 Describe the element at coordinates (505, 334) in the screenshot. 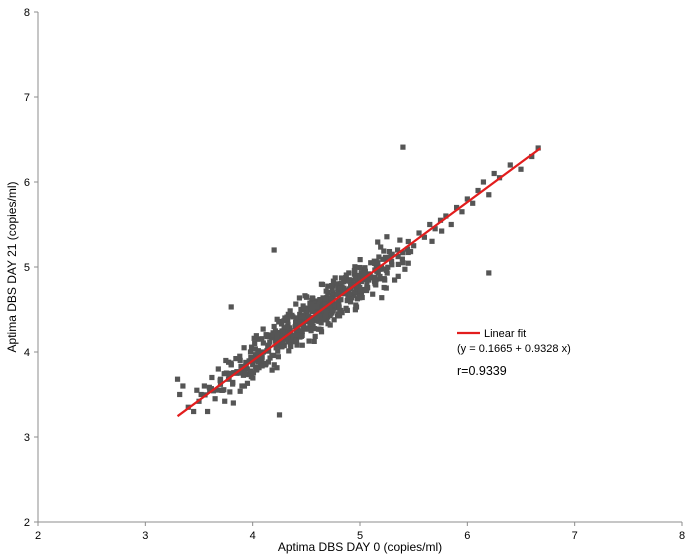

I see `legend-label: Linear fit` at that location.